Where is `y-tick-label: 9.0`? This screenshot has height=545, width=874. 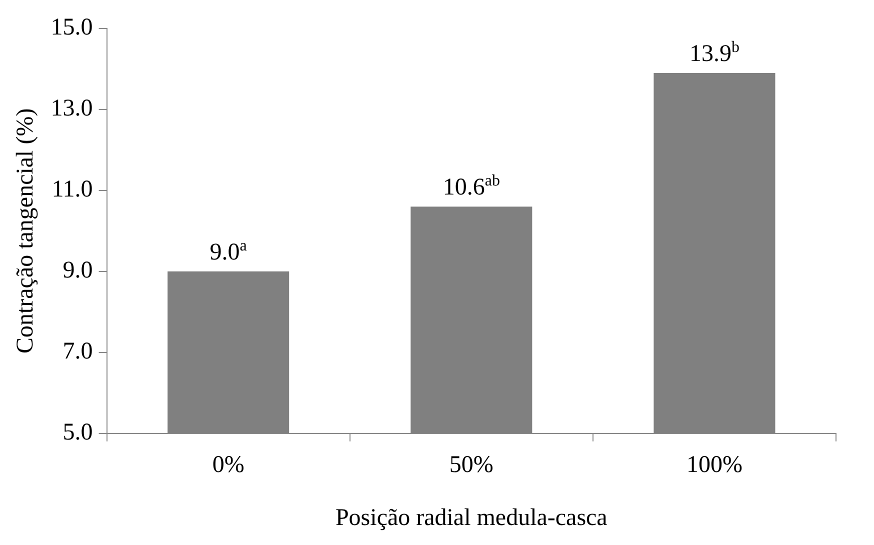
y-tick-label: 9.0 is located at coordinates (77, 271).